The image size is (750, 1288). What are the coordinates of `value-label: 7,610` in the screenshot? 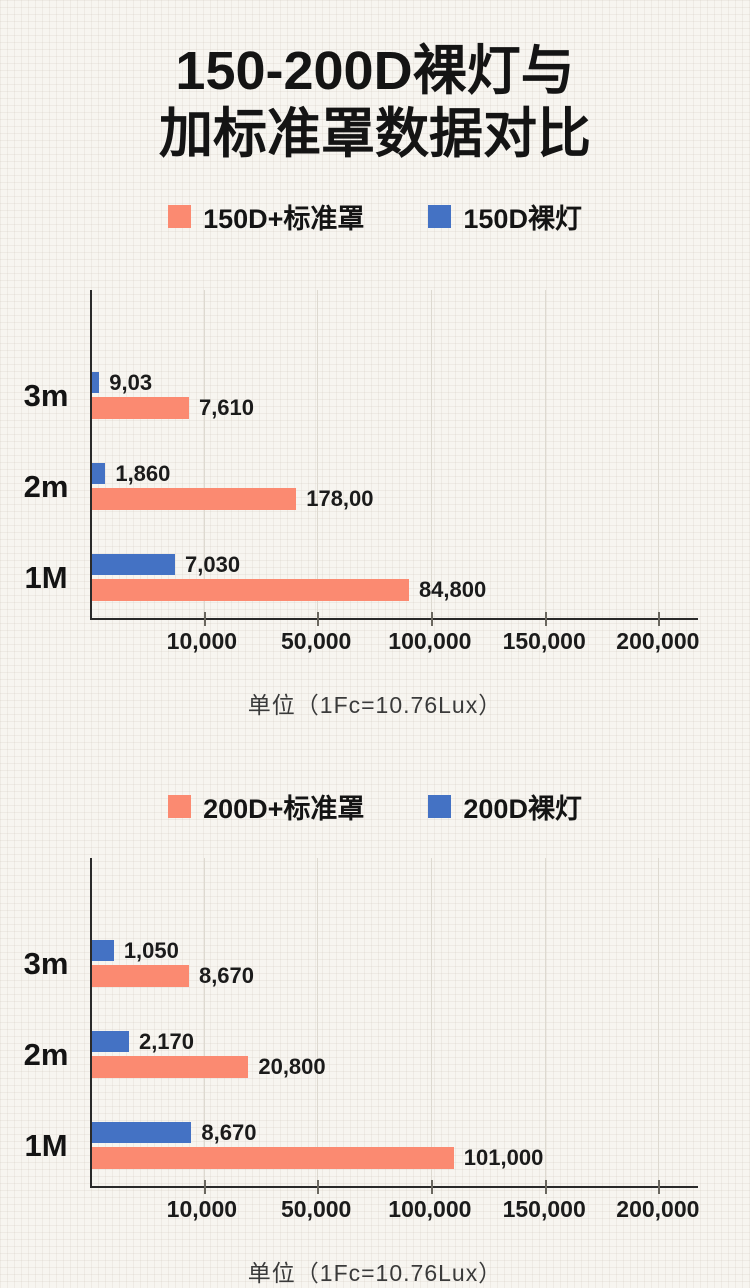 It's located at (226, 407).